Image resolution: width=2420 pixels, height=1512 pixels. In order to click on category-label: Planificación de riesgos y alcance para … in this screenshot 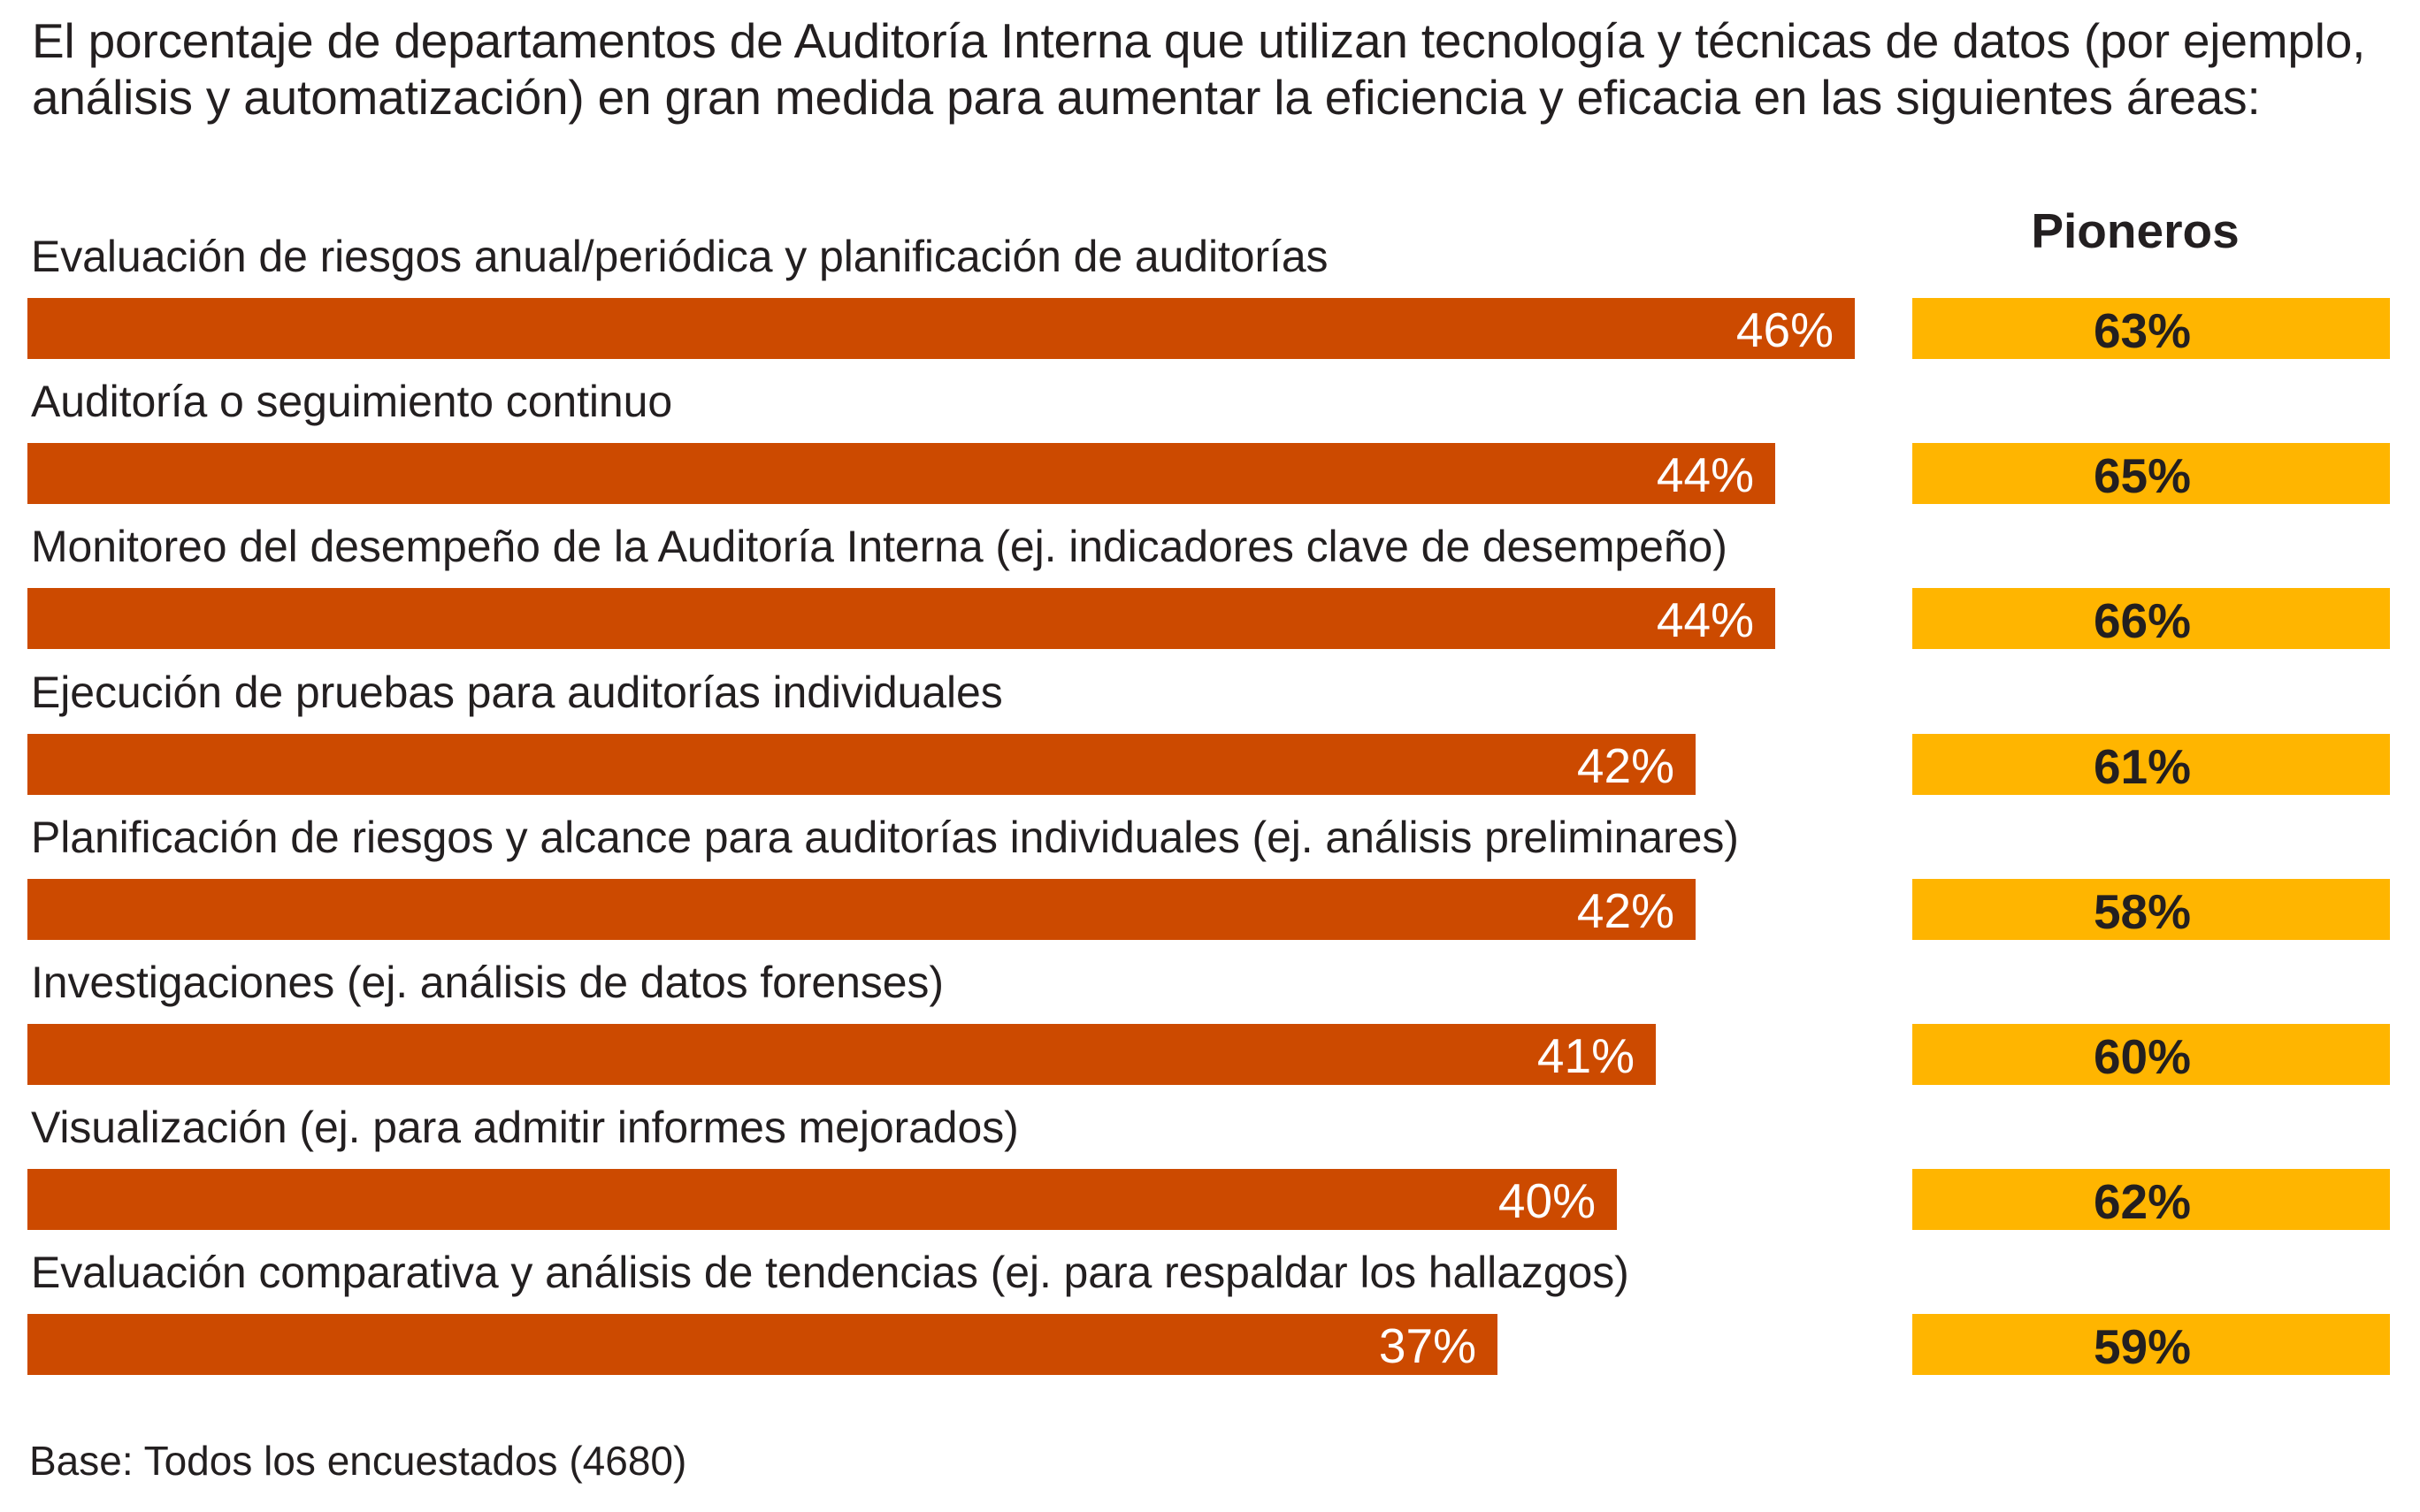, I will do `click(885, 837)`.